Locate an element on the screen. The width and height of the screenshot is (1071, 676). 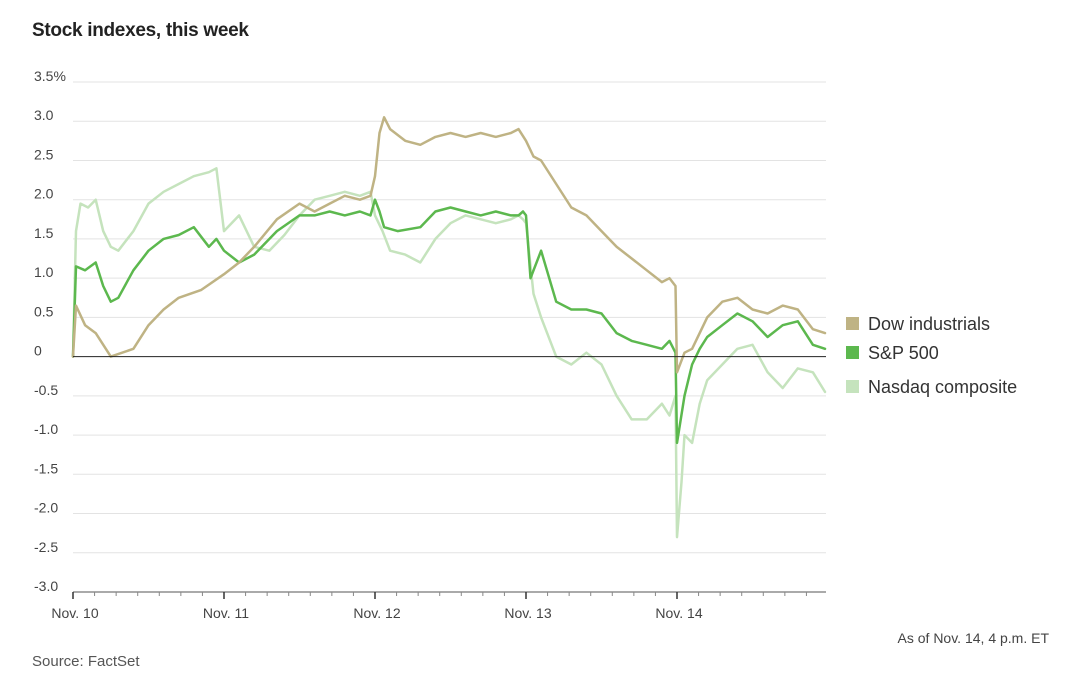
x-tick-label: Nov. 11 is located at coordinates (226, 613).